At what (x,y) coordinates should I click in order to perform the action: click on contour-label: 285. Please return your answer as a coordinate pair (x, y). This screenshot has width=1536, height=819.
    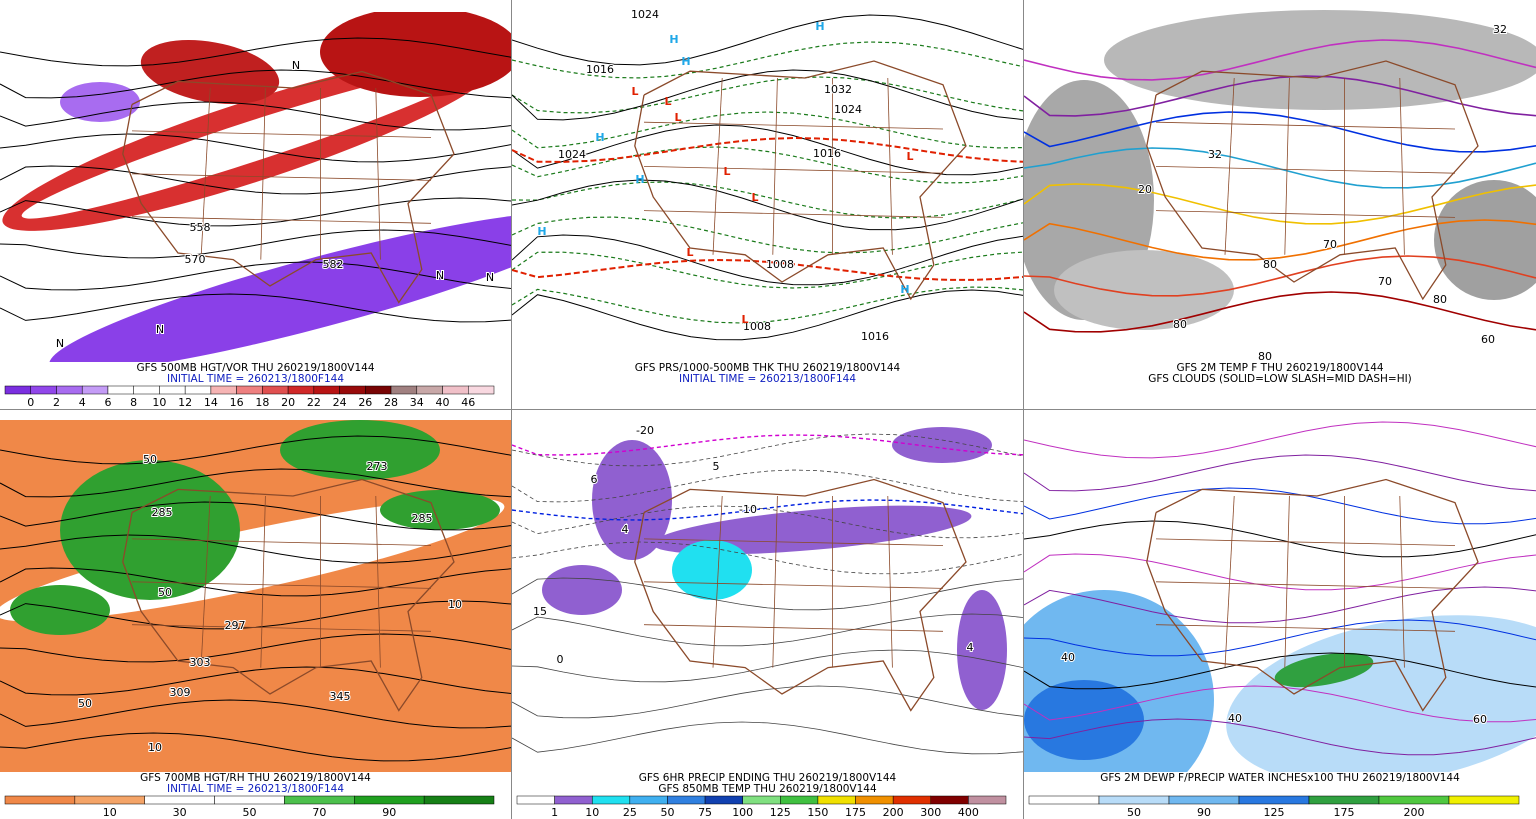
    Looking at the image, I should click on (162, 512).